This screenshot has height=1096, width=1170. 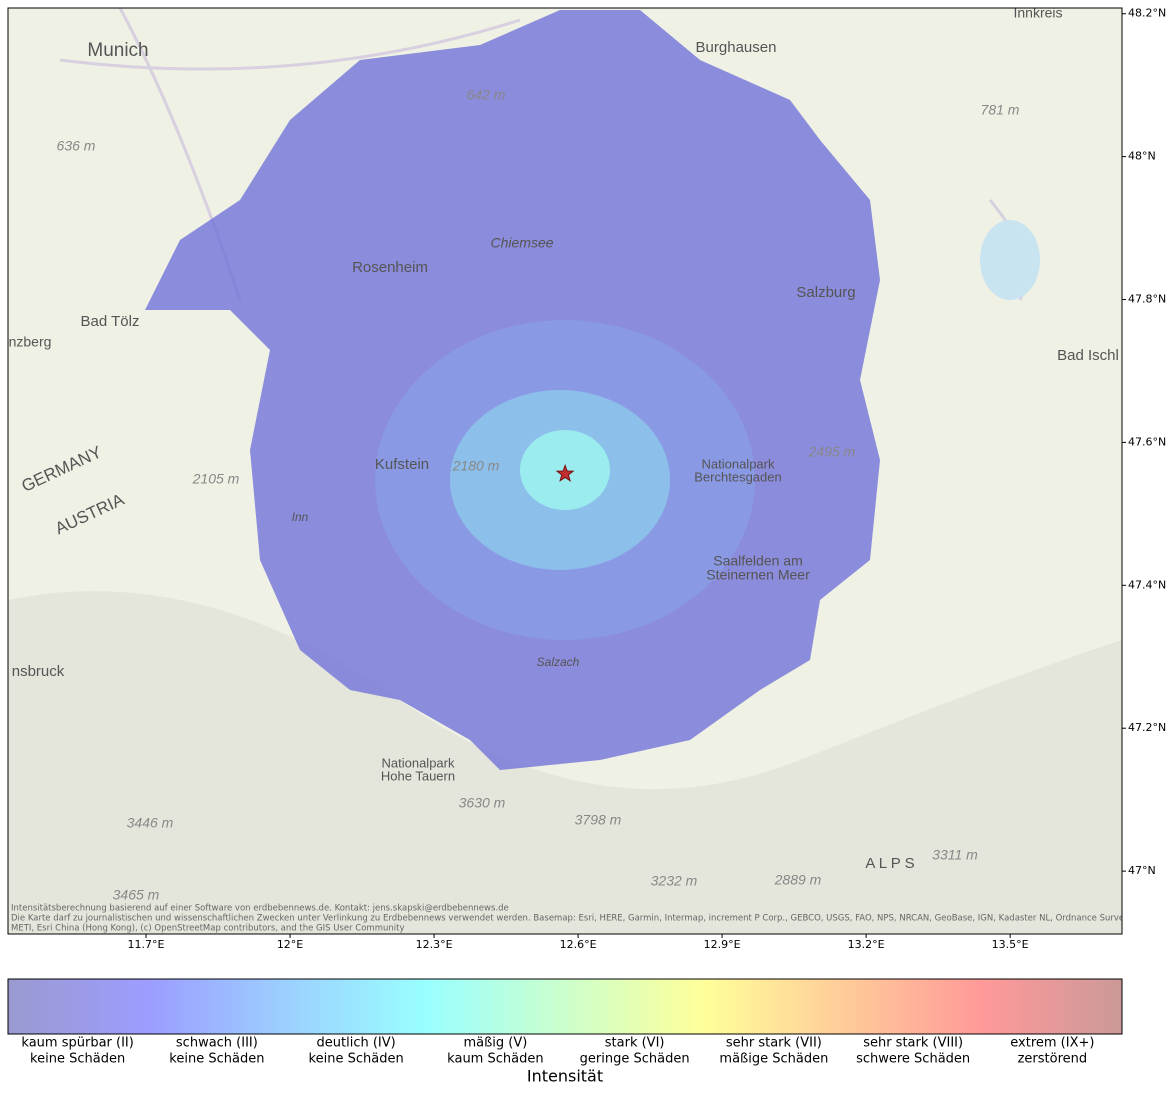 I want to click on colorbar-label: extrem (IX+), so click(x=1052, y=1043).